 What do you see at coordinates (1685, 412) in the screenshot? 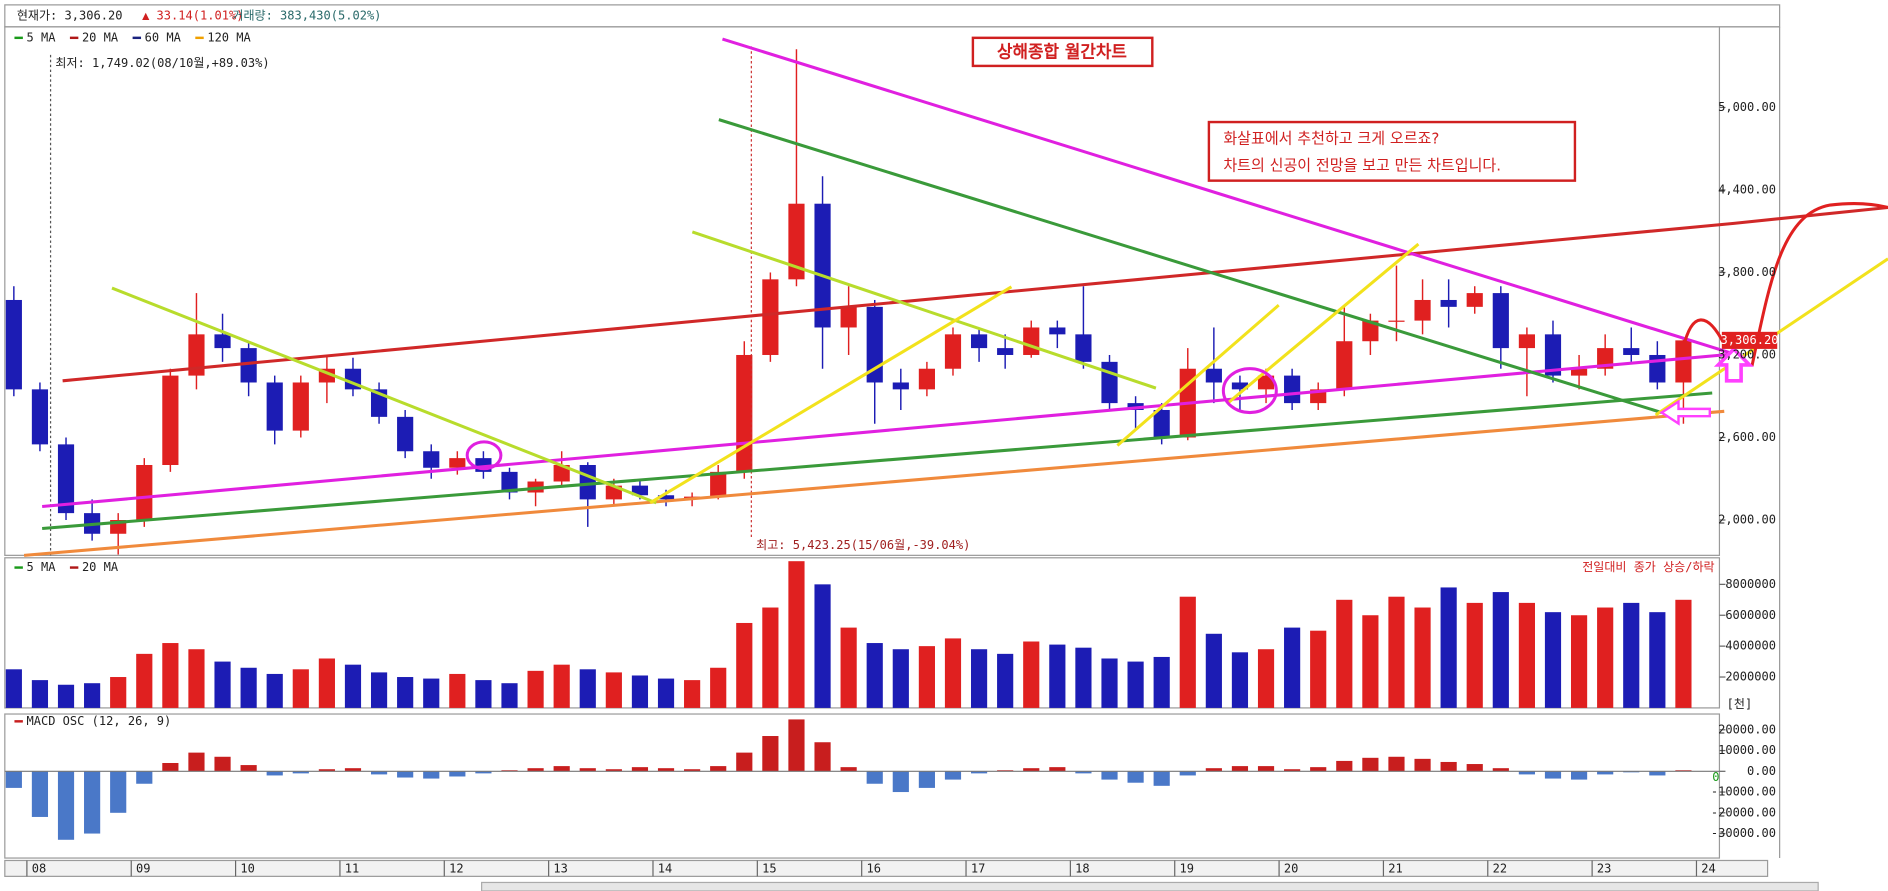
I see `left-arrow` at bounding box center [1685, 412].